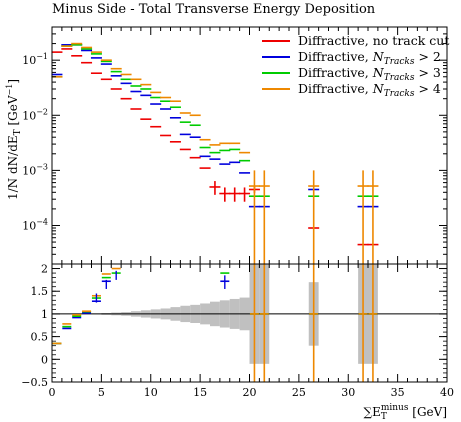 The height and width of the screenshot is (422, 461). Describe the element at coordinates (151, 392) in the screenshot. I see `x-tick-label: 10` at that location.